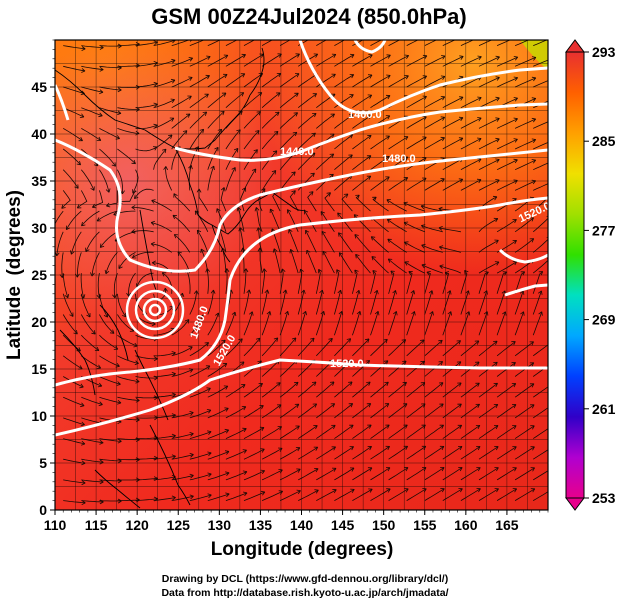 This screenshot has width=619, height=605. I want to click on x-tick-label: 125, so click(179, 525).